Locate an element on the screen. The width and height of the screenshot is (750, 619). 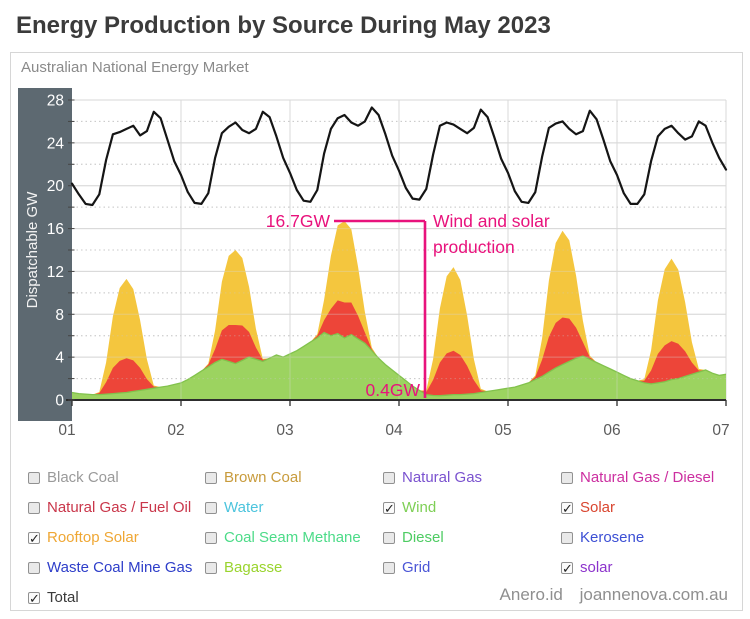
y-tick-label: 16 is located at coordinates (55, 229).